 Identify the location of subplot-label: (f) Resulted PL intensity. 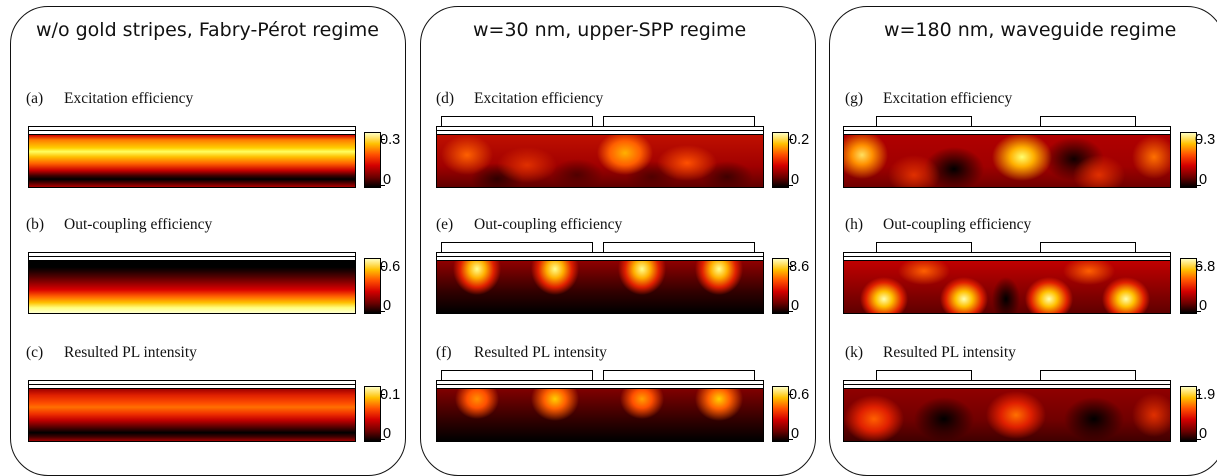
(521, 353).